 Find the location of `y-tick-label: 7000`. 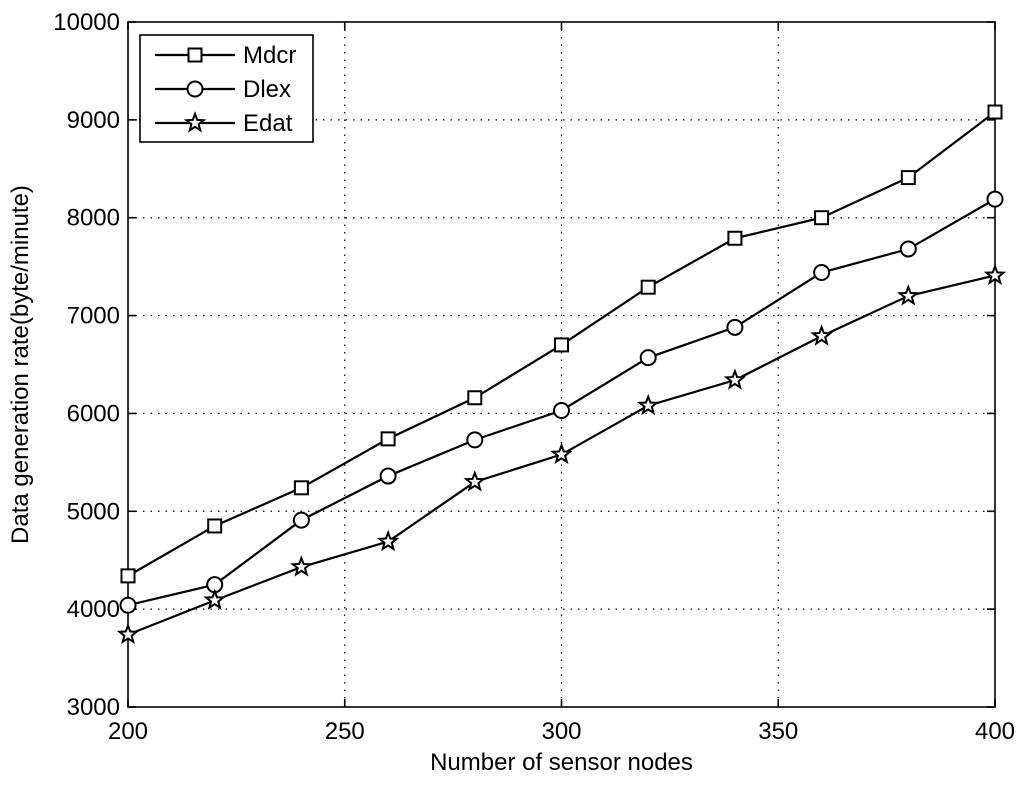

y-tick-label: 7000 is located at coordinates (93, 316).